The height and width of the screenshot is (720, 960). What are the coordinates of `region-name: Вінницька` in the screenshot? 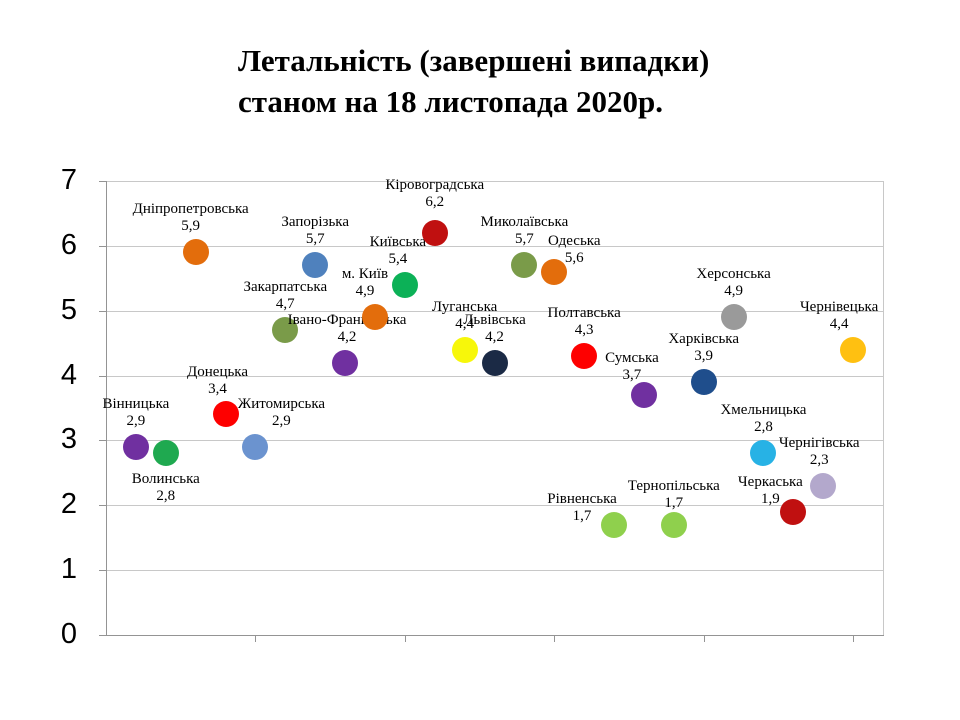 It's located at (136, 403).